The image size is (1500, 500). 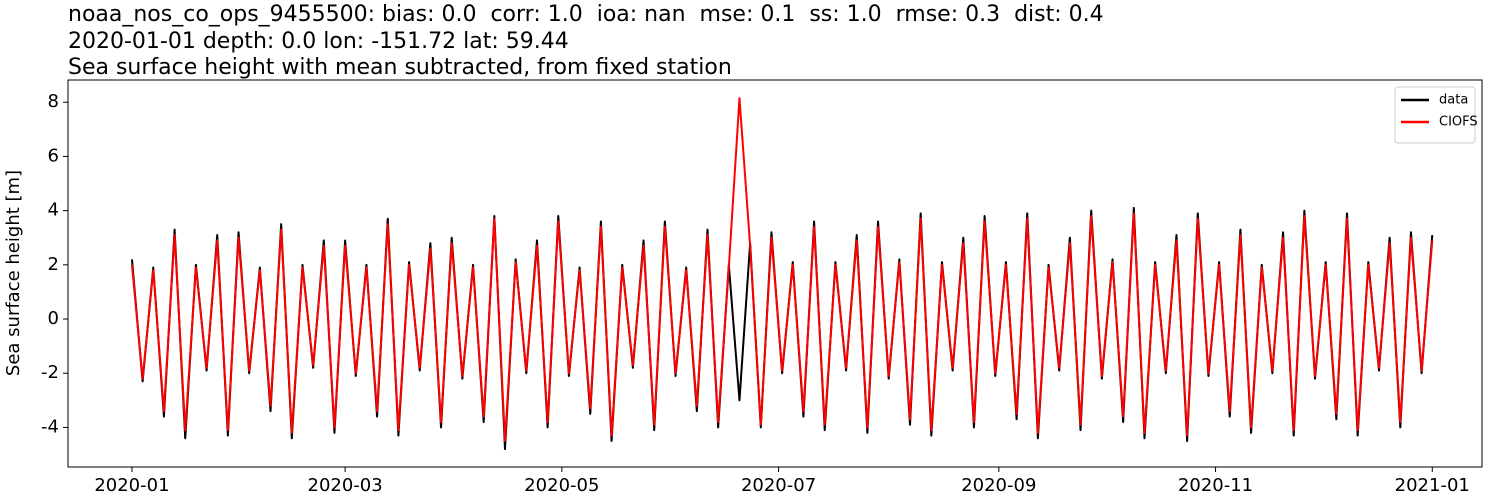 What do you see at coordinates (53, 210) in the screenshot?
I see `y-tick-label: 4` at bounding box center [53, 210].